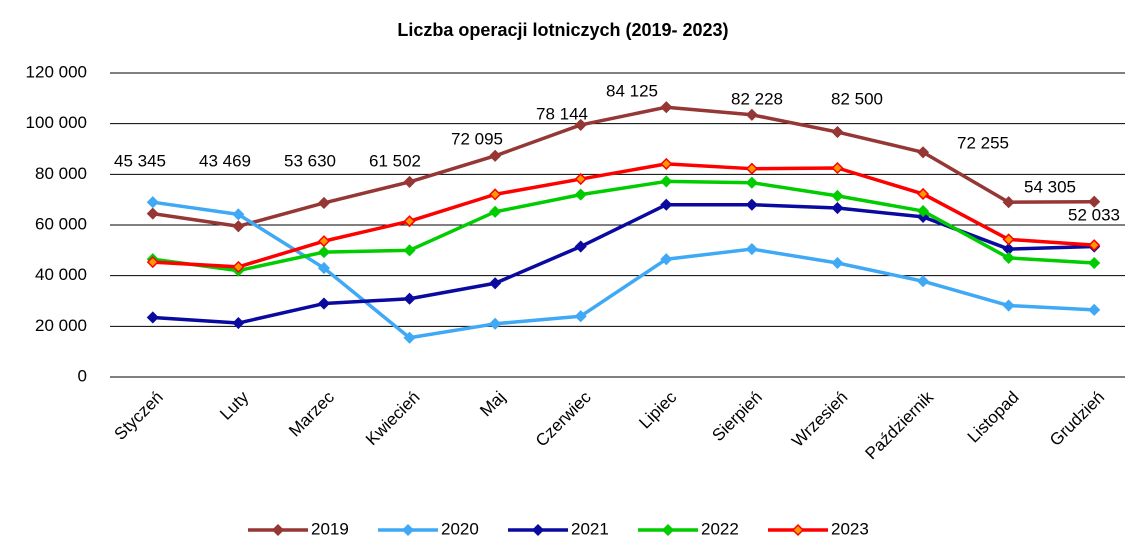  I want to click on data-label: 84 125, so click(632, 90).